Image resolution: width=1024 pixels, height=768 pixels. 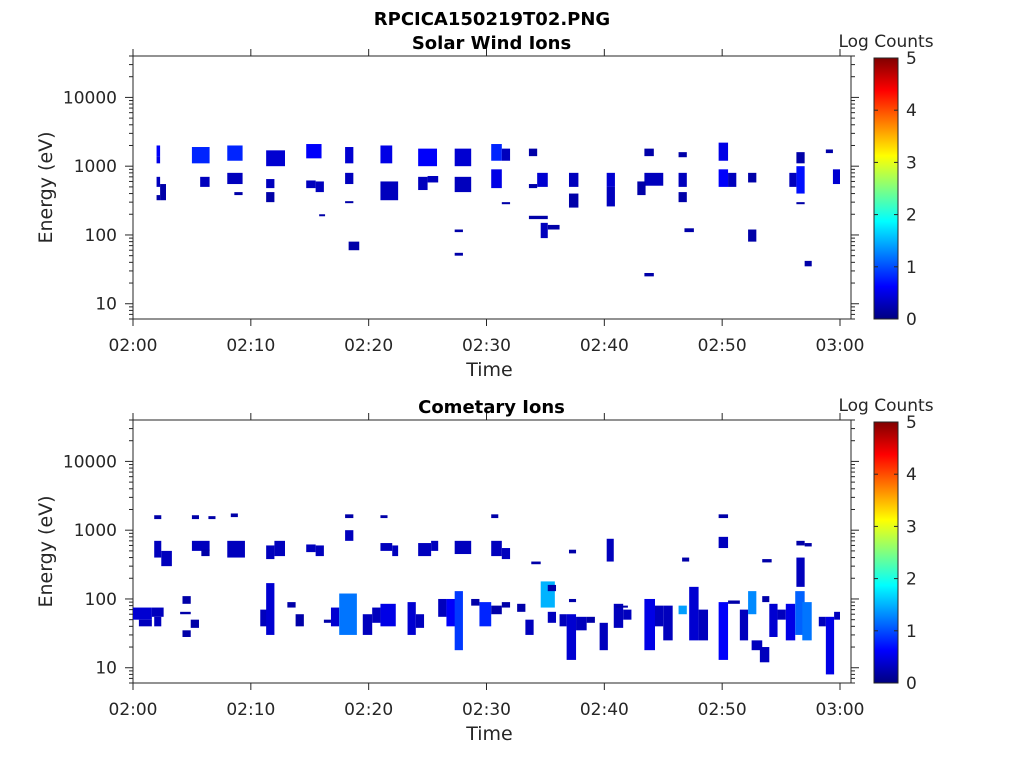 What do you see at coordinates (90, 98) in the screenshot?
I see `y-tick-label: 10000` at bounding box center [90, 98].